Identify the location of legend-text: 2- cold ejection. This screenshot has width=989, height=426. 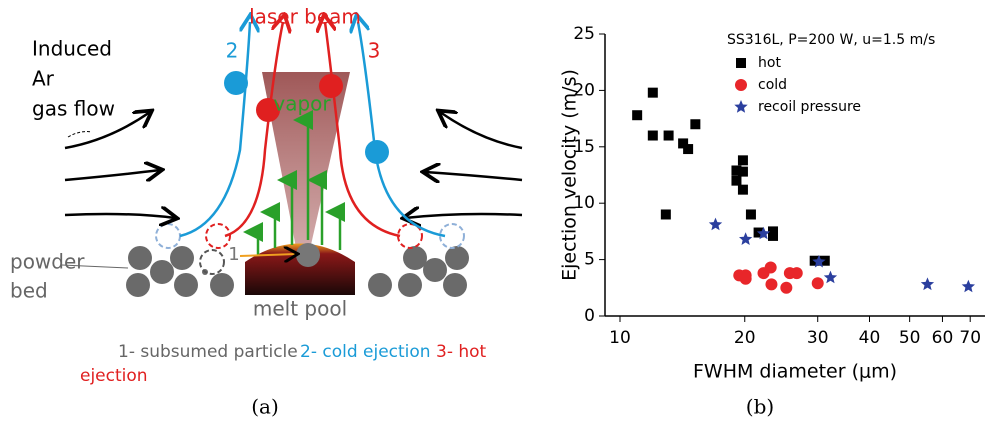
(365, 352).